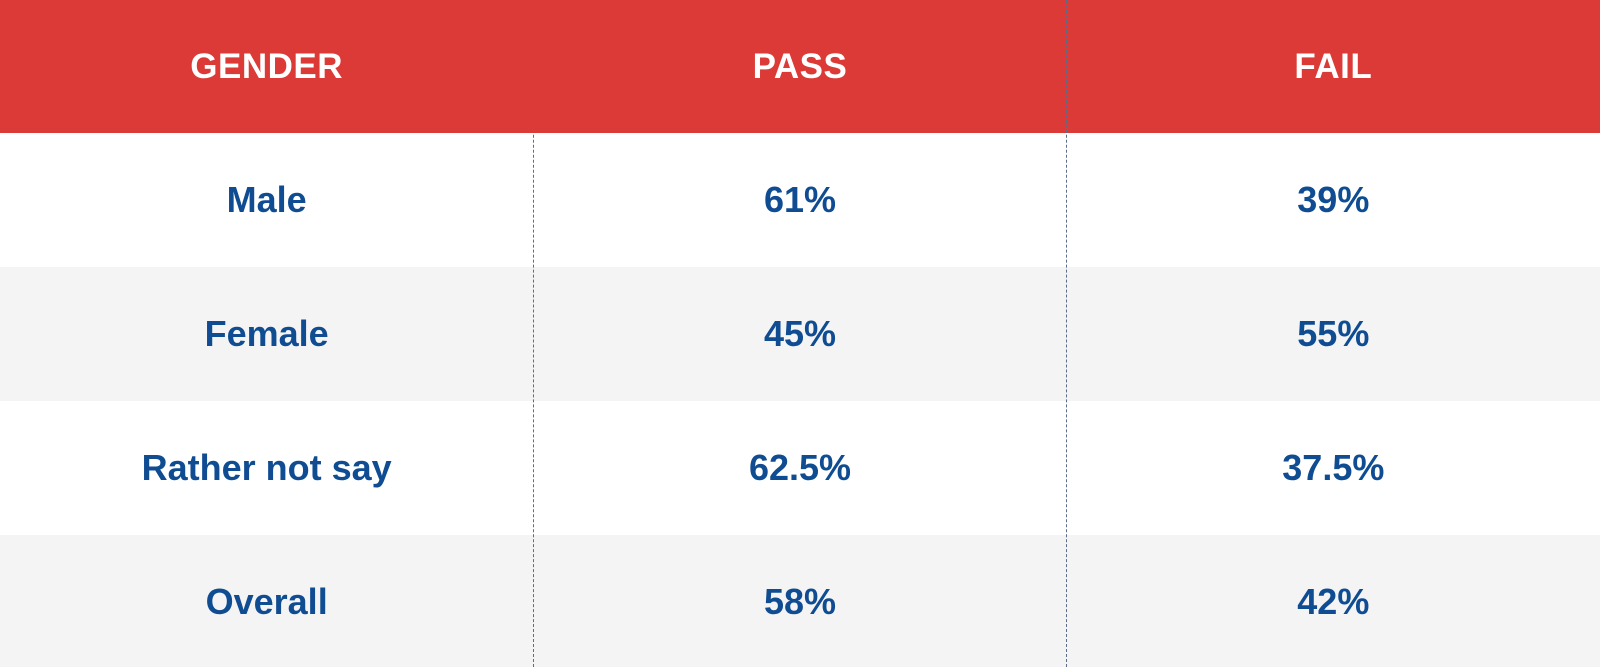 This screenshot has width=1600, height=667. Describe the element at coordinates (1333, 601) in the screenshot. I see `fail-cell: 42%` at that location.